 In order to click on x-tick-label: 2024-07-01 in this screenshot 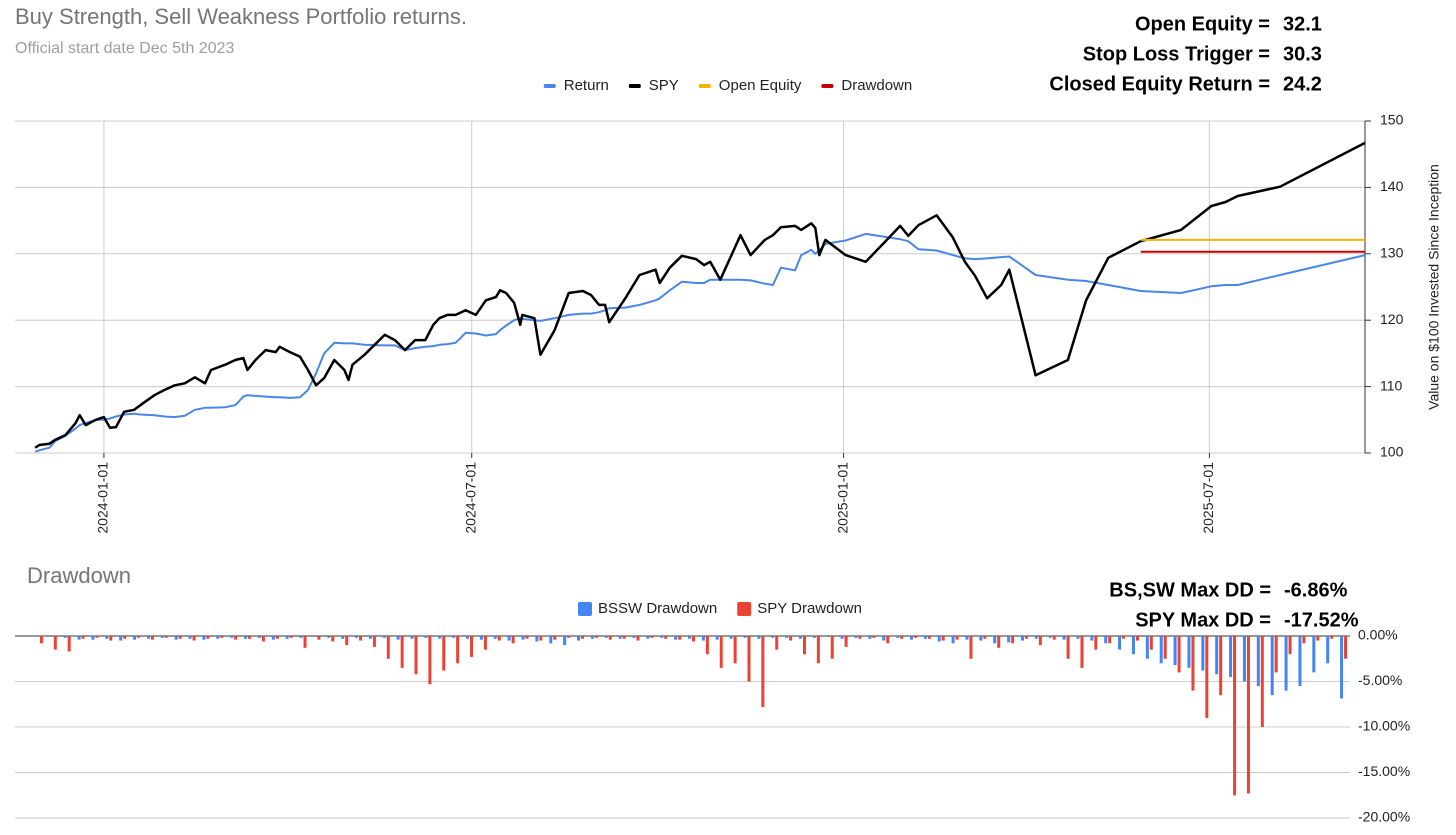, I will do `click(470, 498)`.